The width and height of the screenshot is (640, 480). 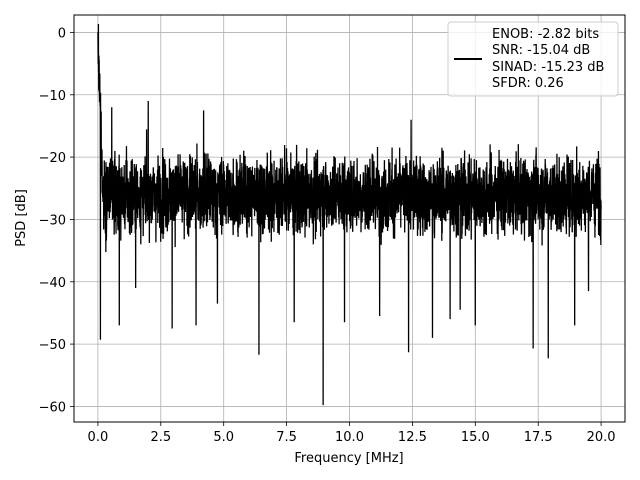 I want to click on legend-sinad: SINAD: -15.23 dB, so click(x=548, y=67).